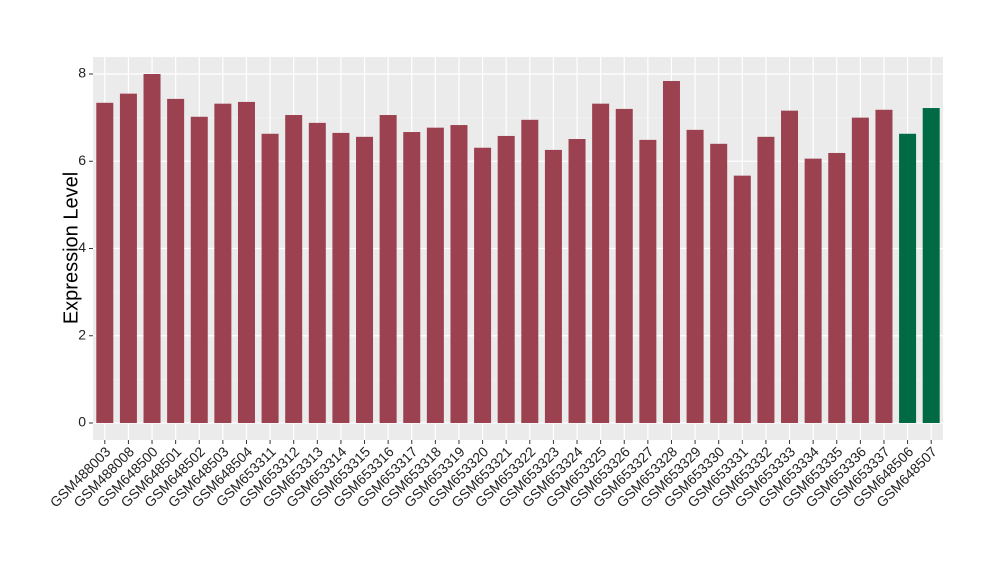 This screenshot has width=1000, height=580. Describe the element at coordinates (82, 247) in the screenshot. I see `y-tick-label: 4` at that location.